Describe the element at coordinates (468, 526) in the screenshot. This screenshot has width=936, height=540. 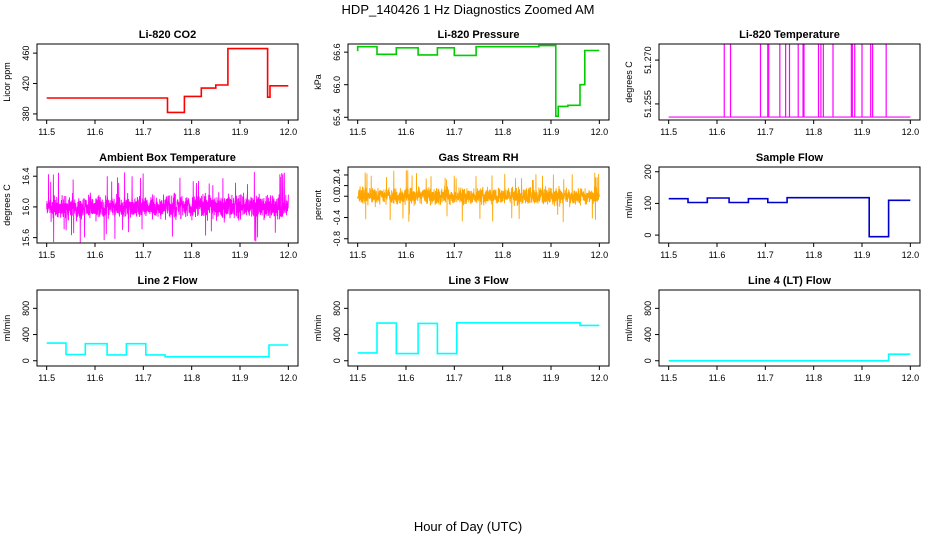
I see `figure-xlabel: Hour of Day (UTC)` at that location.